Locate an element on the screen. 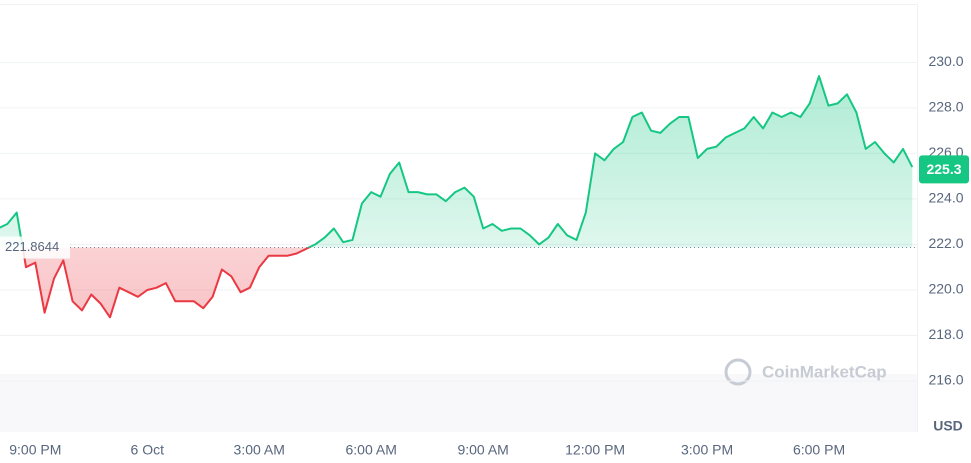  y-axis-label: USD is located at coordinates (948, 426).